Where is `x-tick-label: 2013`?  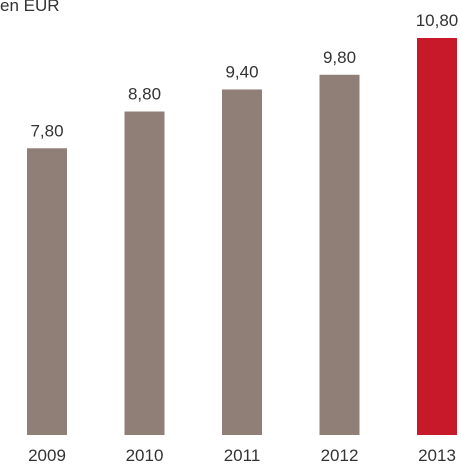
x-tick-label: 2013 is located at coordinates (437, 455).